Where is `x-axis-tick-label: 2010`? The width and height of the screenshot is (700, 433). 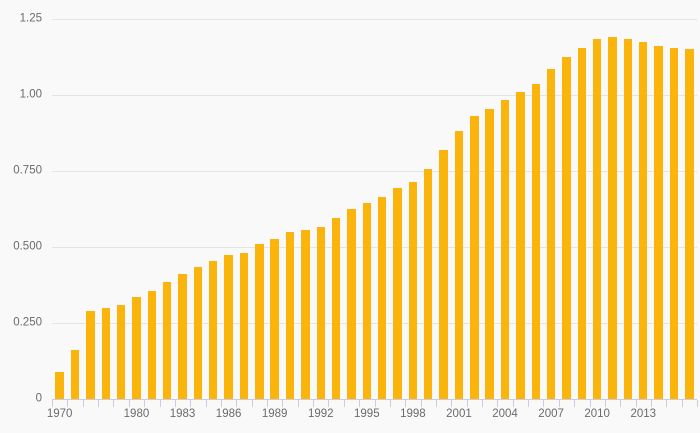
x-axis-tick-label: 2010 is located at coordinates (597, 414).